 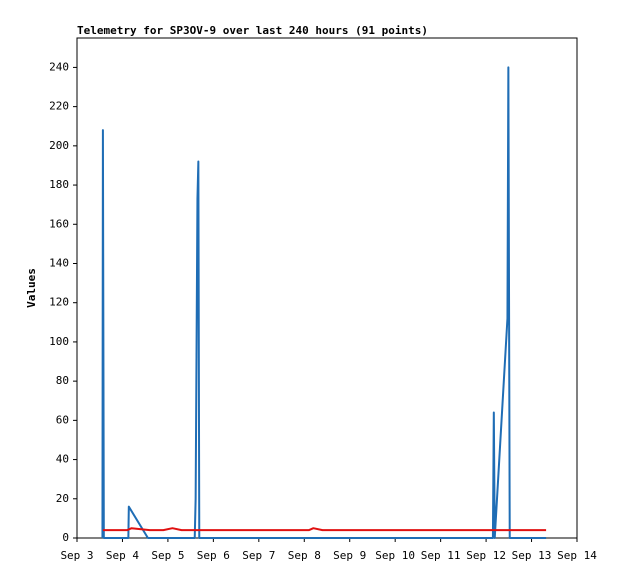 What do you see at coordinates (59, 302) in the screenshot?
I see `y-tick-label: 120` at bounding box center [59, 302].